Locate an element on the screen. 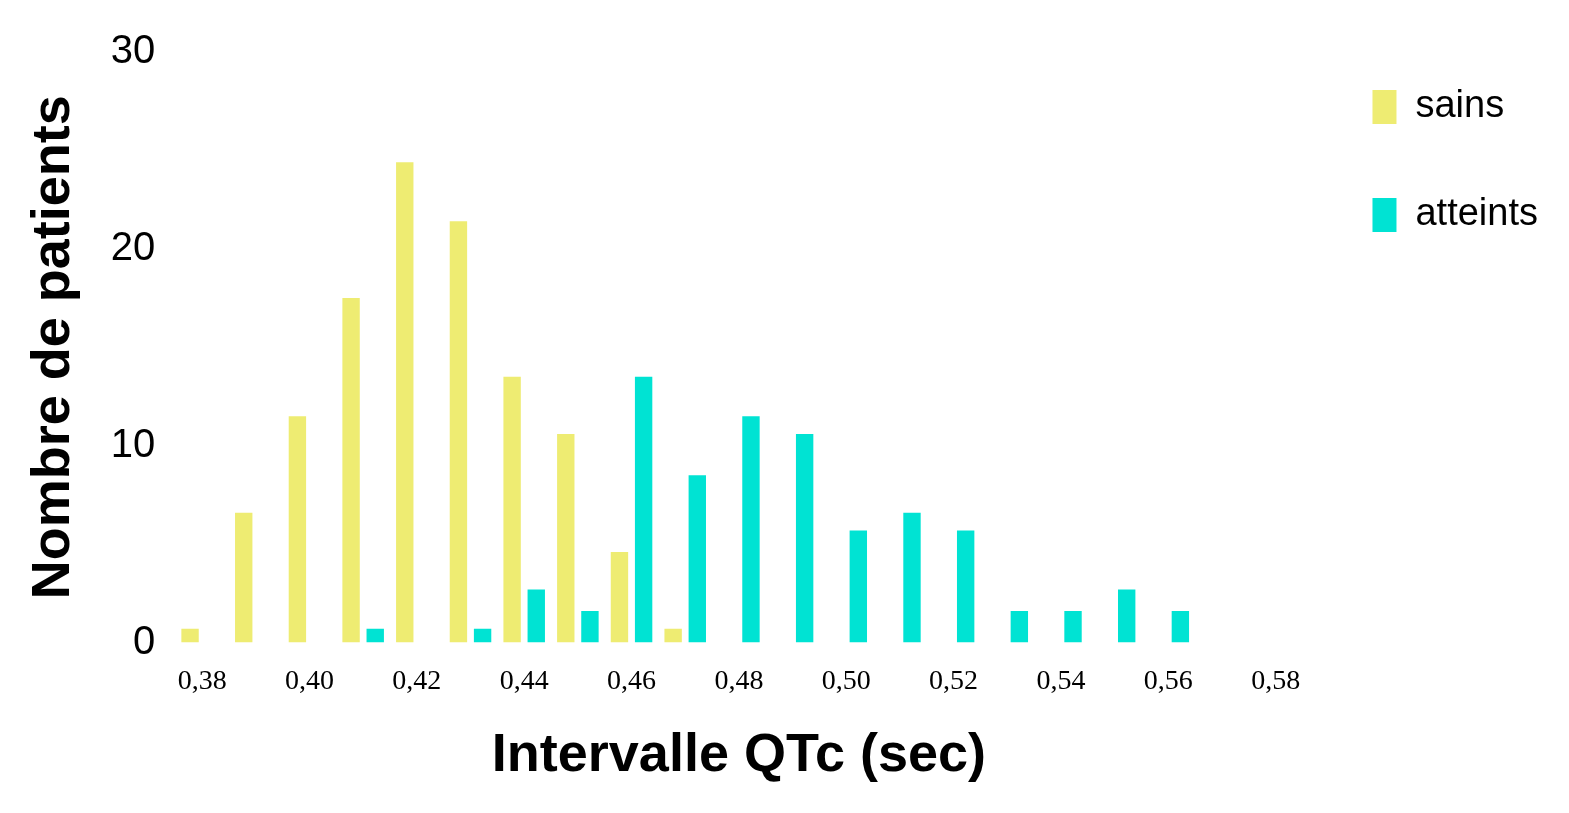  y-tick-label: 20 is located at coordinates (133, 245).